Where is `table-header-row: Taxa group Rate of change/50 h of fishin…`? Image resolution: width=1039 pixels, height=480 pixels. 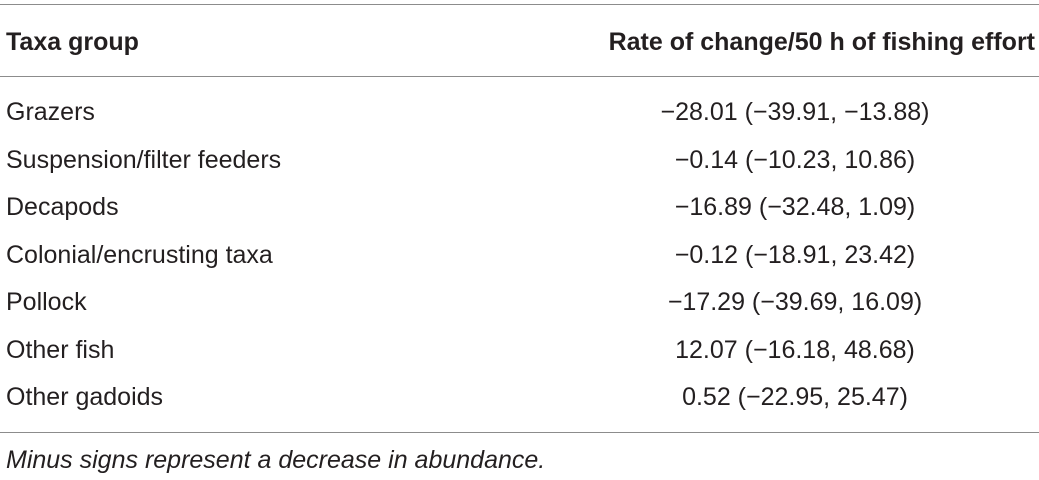
table-header-row: Taxa group Rate of change/50 h of fishin… is located at coordinates (519, 42).